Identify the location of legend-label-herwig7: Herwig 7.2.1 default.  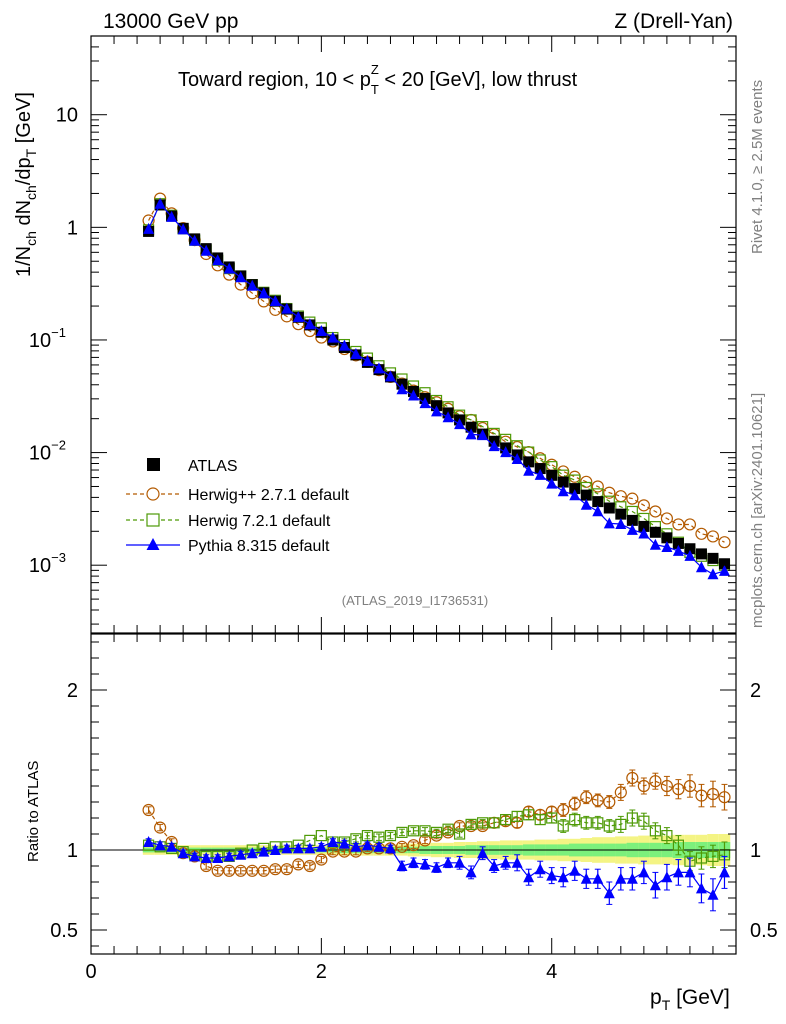
(259, 521).